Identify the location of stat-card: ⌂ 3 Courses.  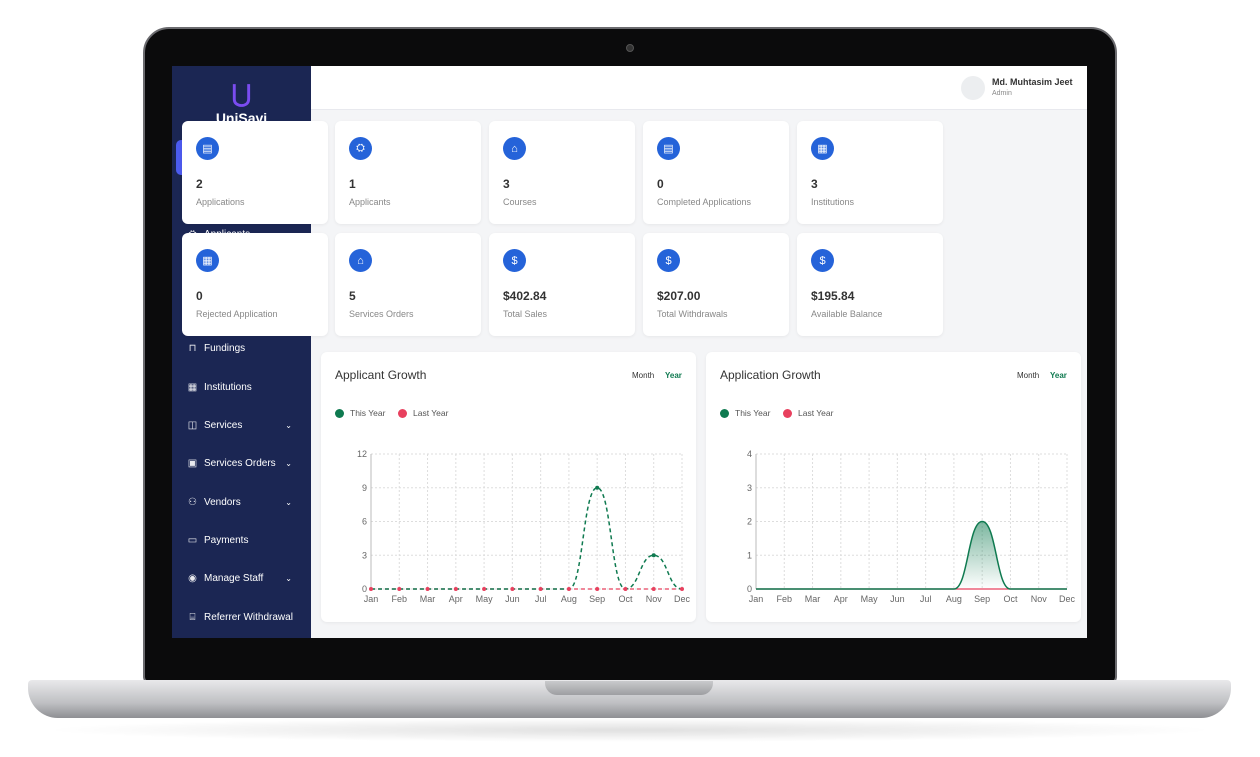
(562, 172).